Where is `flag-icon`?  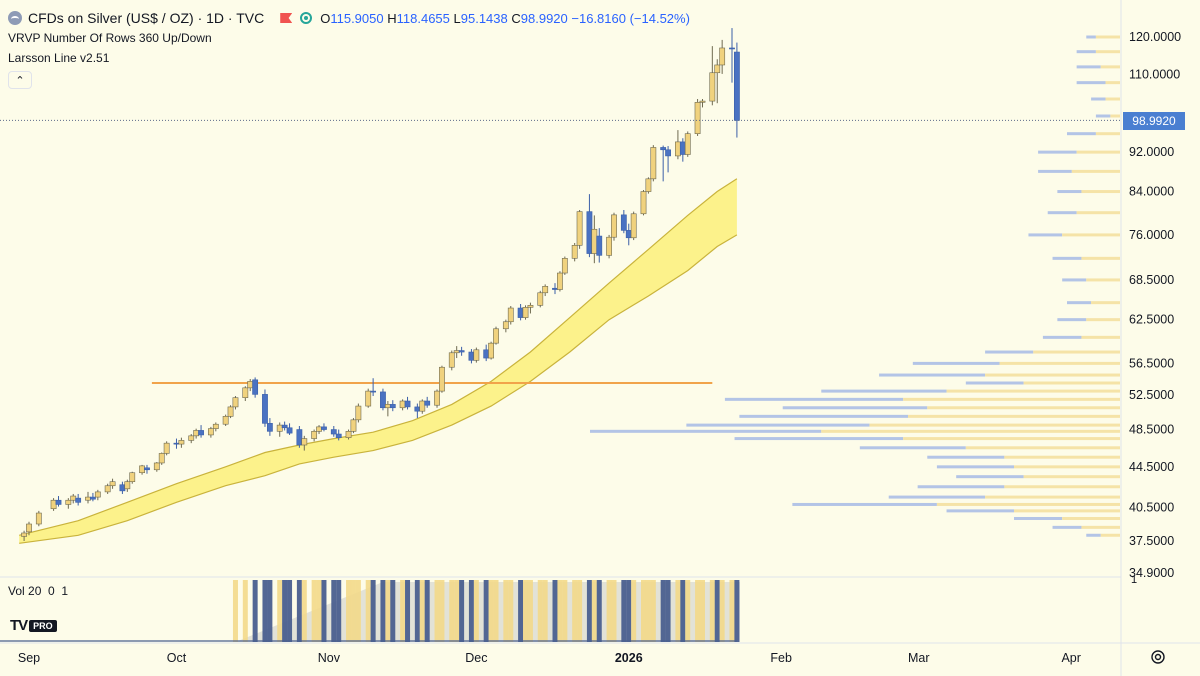
flag-icon is located at coordinates (286, 18).